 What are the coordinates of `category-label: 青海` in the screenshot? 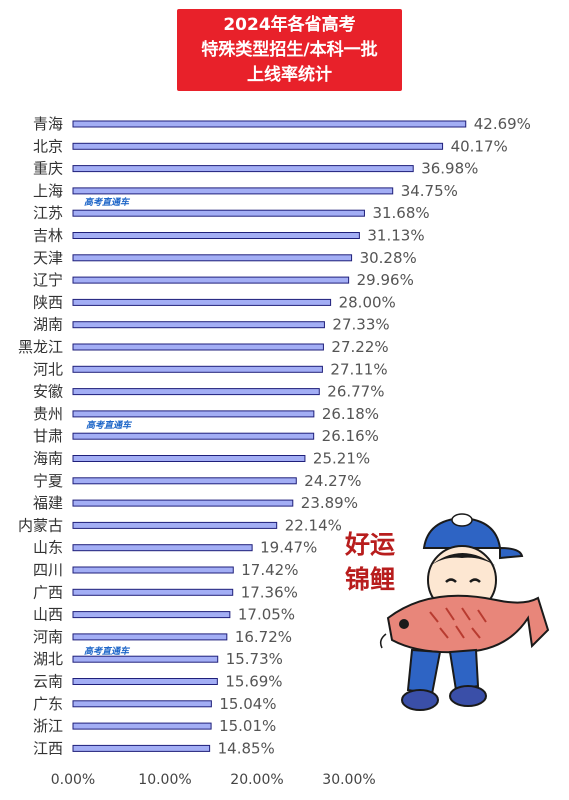 It's located at (48, 124).